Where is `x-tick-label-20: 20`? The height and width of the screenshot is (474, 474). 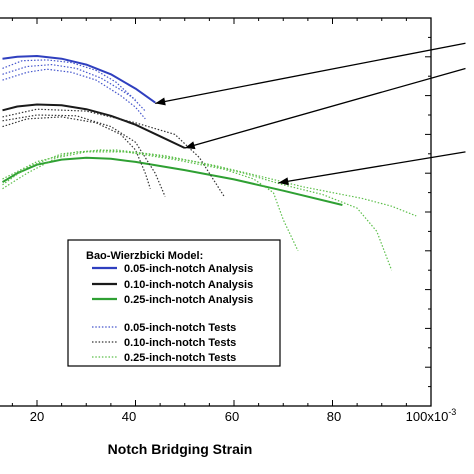 x-tick-label-20: 20 is located at coordinates (37, 416).